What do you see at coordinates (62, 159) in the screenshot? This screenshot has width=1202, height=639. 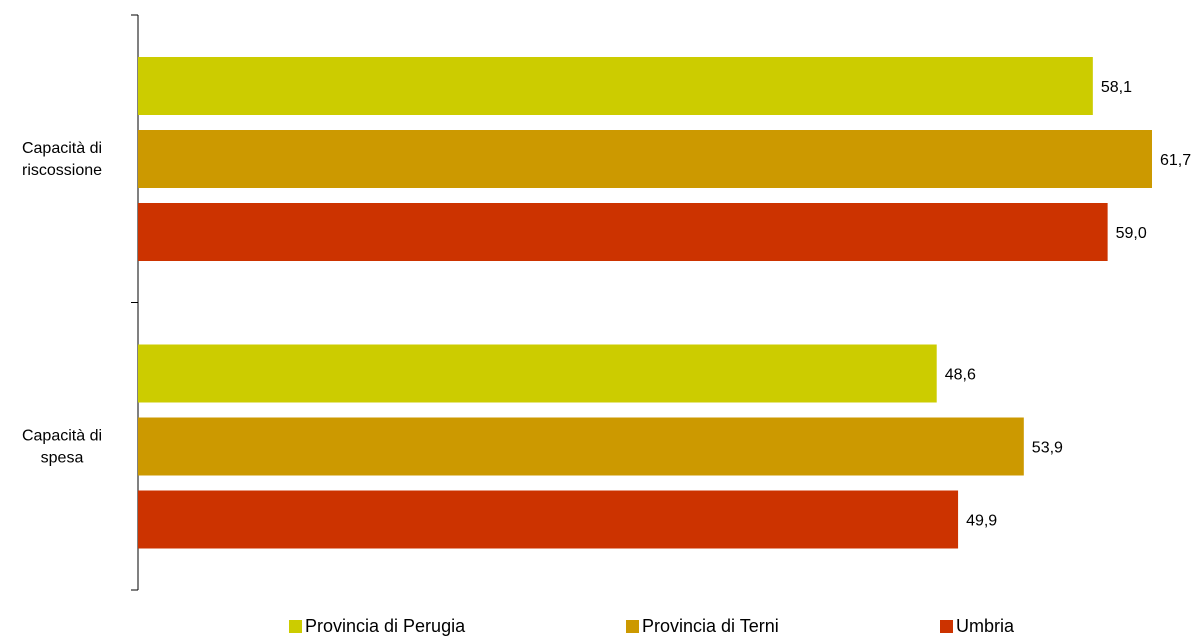 I see `category-label: Capacità di riscossione` at bounding box center [62, 159].